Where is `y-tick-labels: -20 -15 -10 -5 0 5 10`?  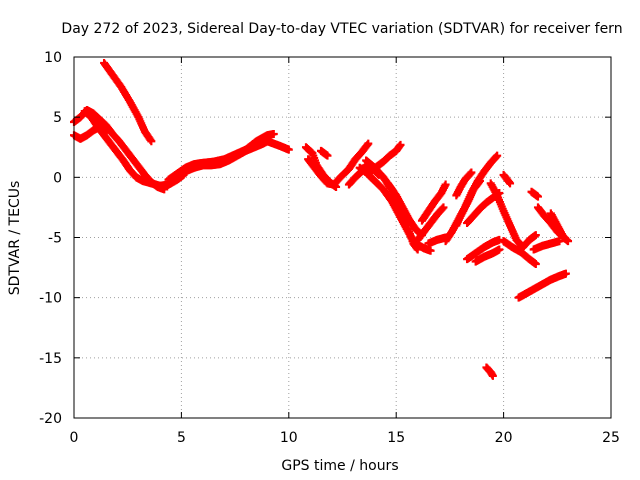 y-tick-labels: -20 -15 -10 -5 0 5 10 is located at coordinates (50, 238).